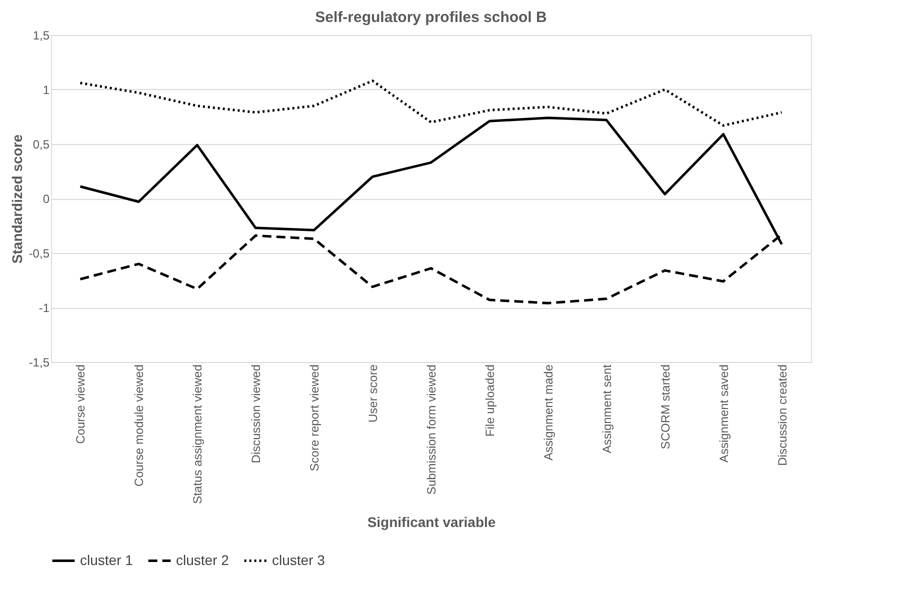 Image resolution: width=901 pixels, height=596 pixels. I want to click on x-tick-label: Assignment made, so click(548, 412).